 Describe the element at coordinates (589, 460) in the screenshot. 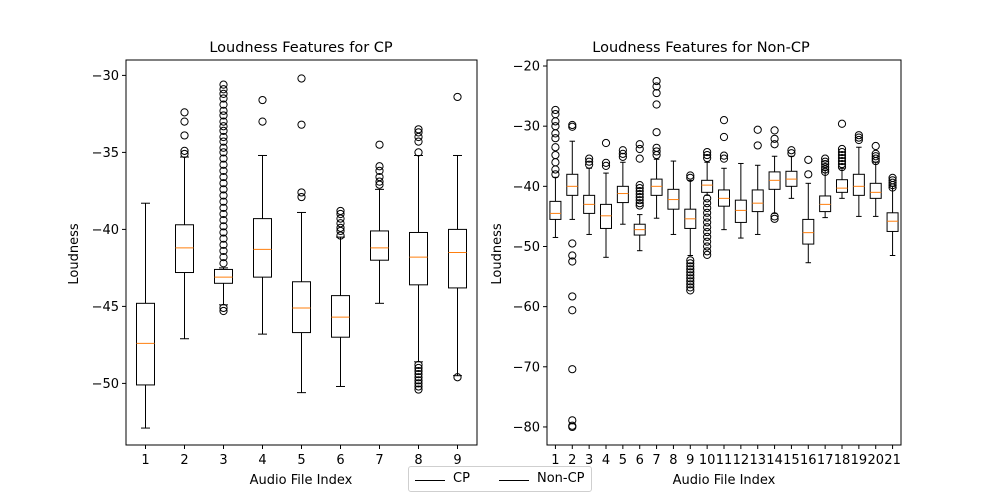

I see `x-tick-label: 3` at that location.